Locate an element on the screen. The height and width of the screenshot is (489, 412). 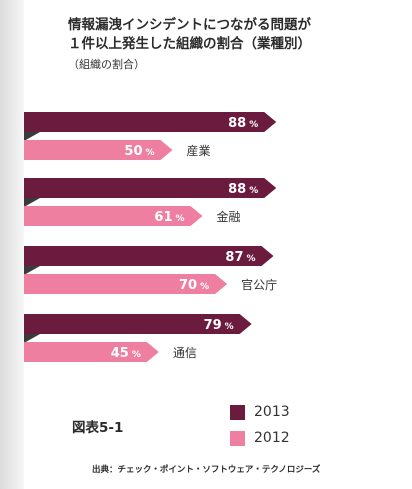
legend-label-2013: 2013 is located at coordinates (272, 412).